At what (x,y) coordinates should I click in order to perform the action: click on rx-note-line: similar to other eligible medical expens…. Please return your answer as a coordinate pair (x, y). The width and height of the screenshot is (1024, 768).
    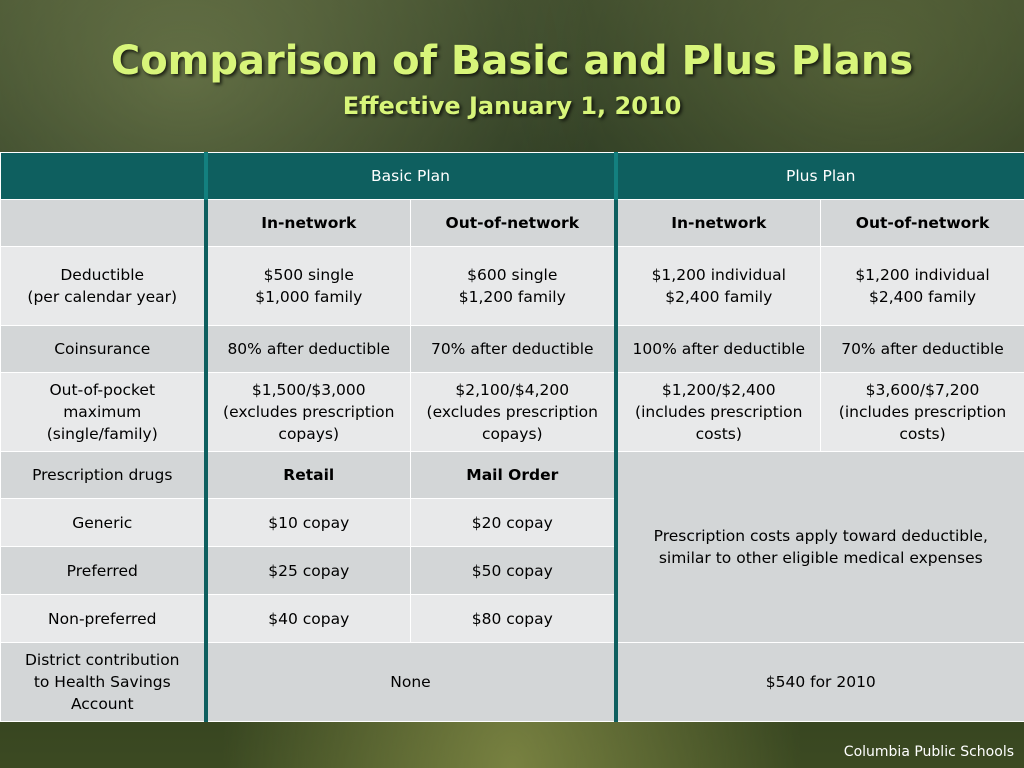
    Looking at the image, I should click on (820, 558).